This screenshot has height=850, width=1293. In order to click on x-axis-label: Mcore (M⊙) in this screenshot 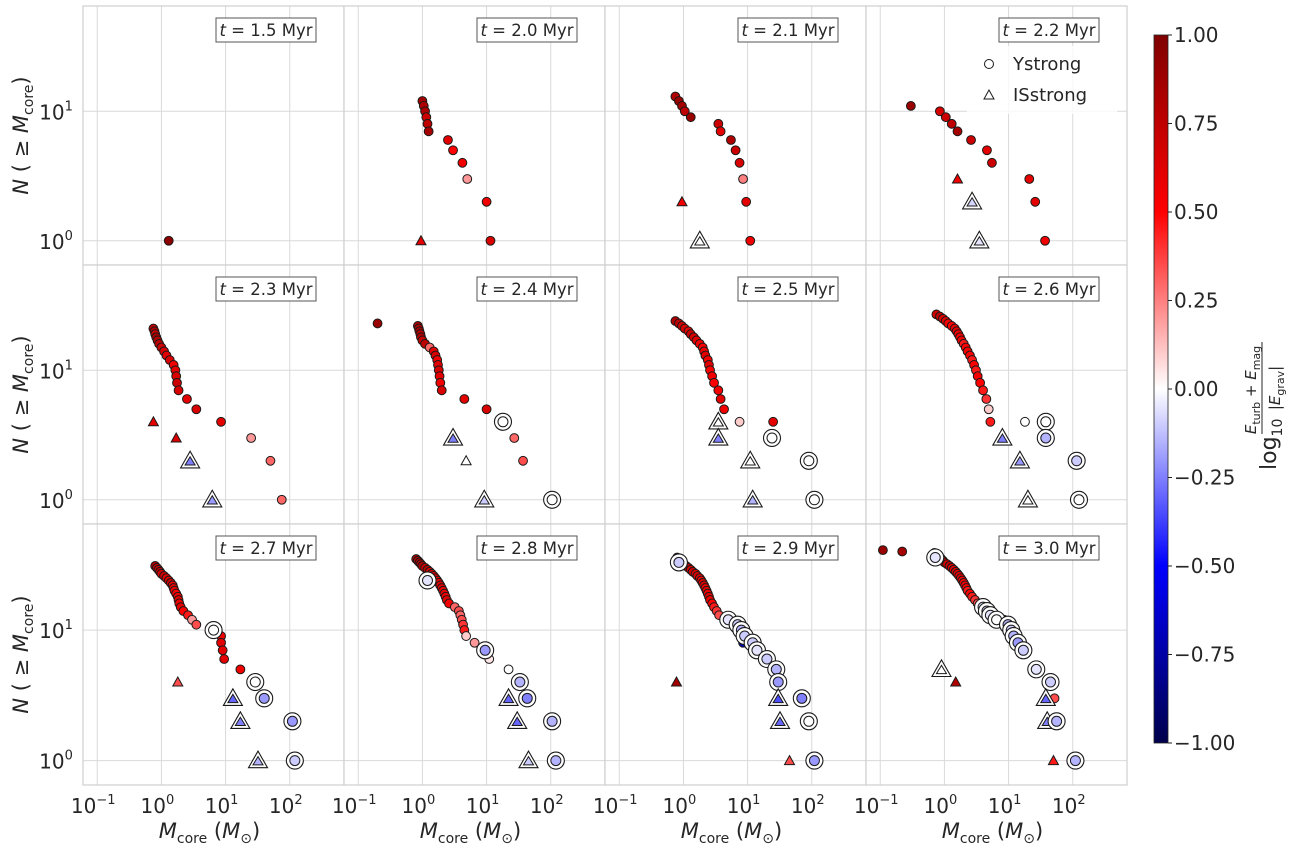, I will do `click(209, 832)`.